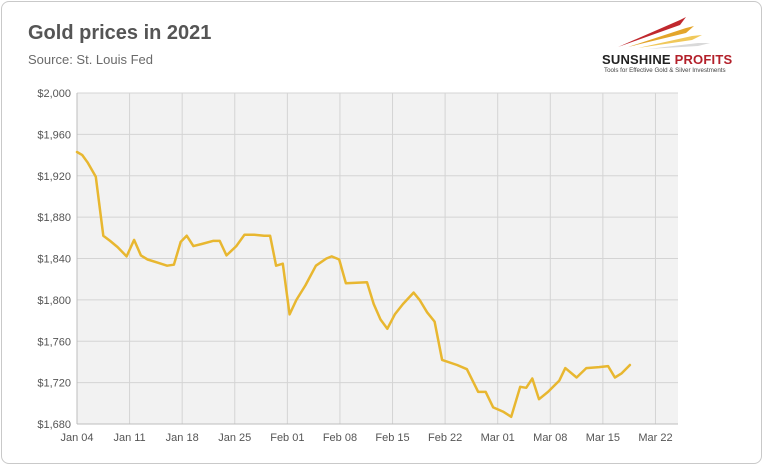  What do you see at coordinates (234, 438) in the screenshot?
I see `x-tick-label: Jan 25` at bounding box center [234, 438].